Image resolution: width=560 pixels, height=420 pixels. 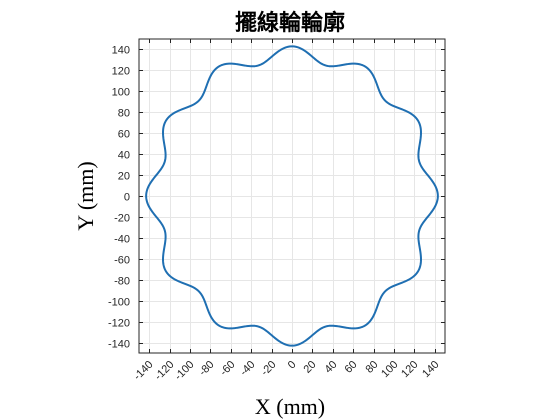 I want to click on chart-title: 擺線輪輪廓, so click(x=290, y=23).